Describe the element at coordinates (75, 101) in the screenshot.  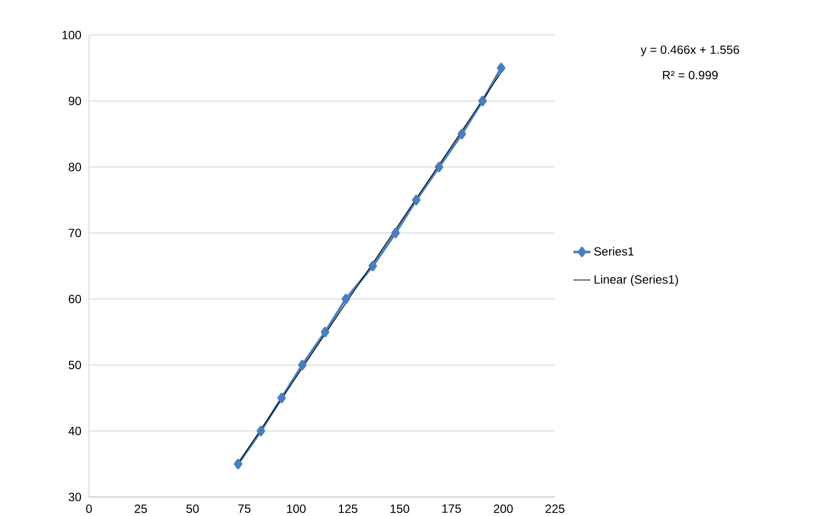
I see `y-tick-label: 90` at that location.